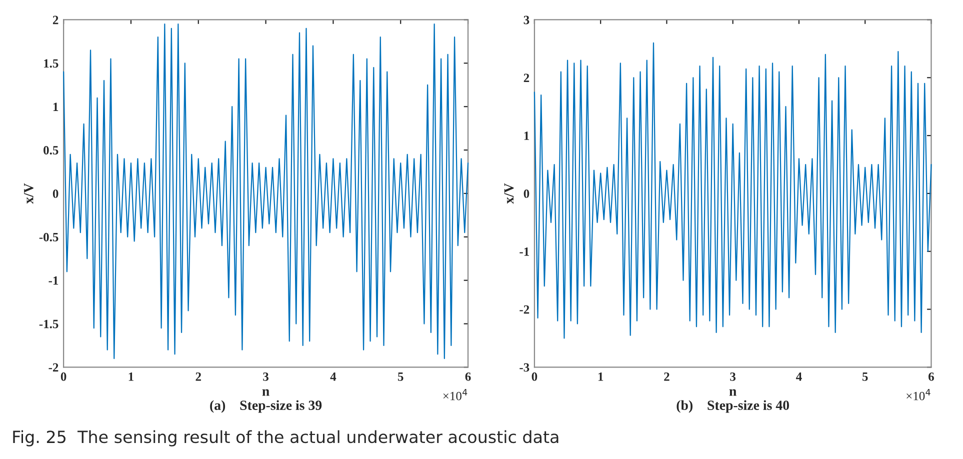 This screenshot has height=459, width=963. What do you see at coordinates (527, 20) in the screenshot?
I see `y-tick-label: 3` at bounding box center [527, 20].